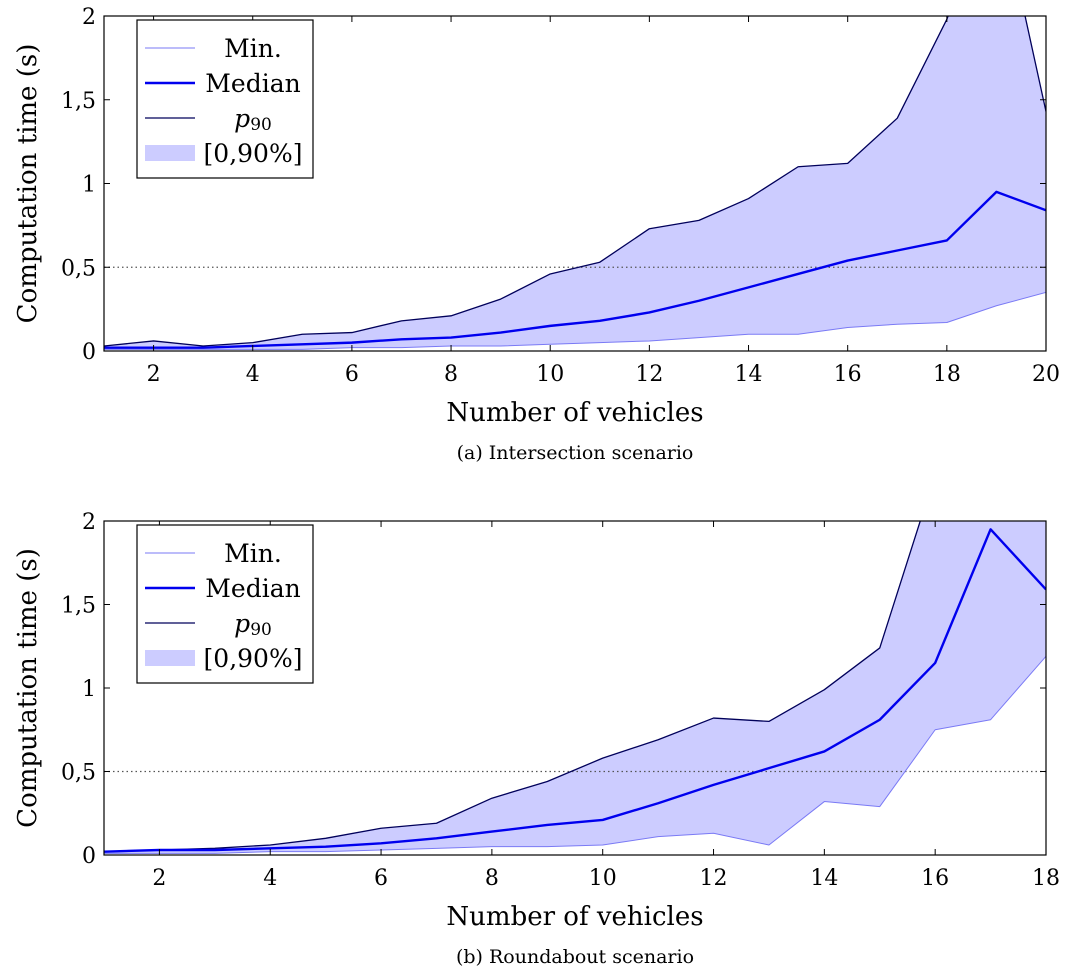  Describe the element at coordinates (575, 320) in the screenshot. I see `series-min-line` at that location.